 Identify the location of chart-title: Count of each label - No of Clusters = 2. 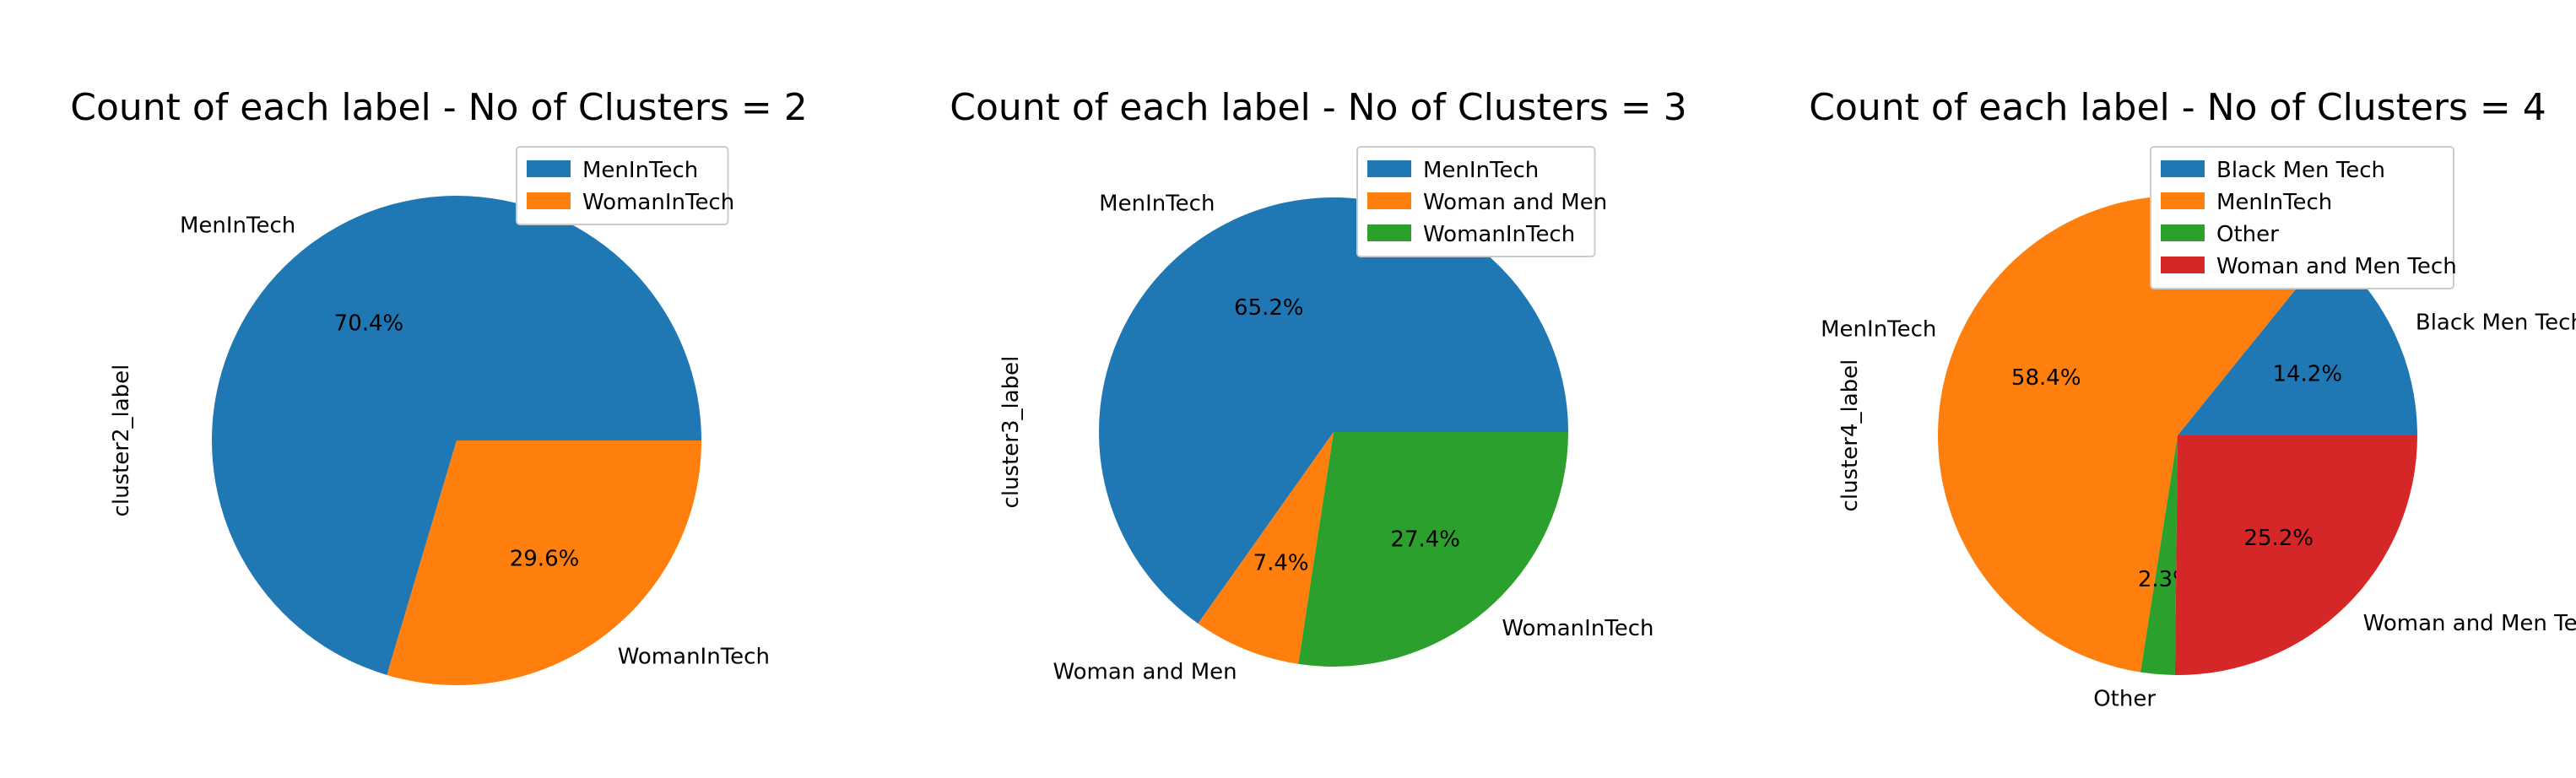
(439, 107).